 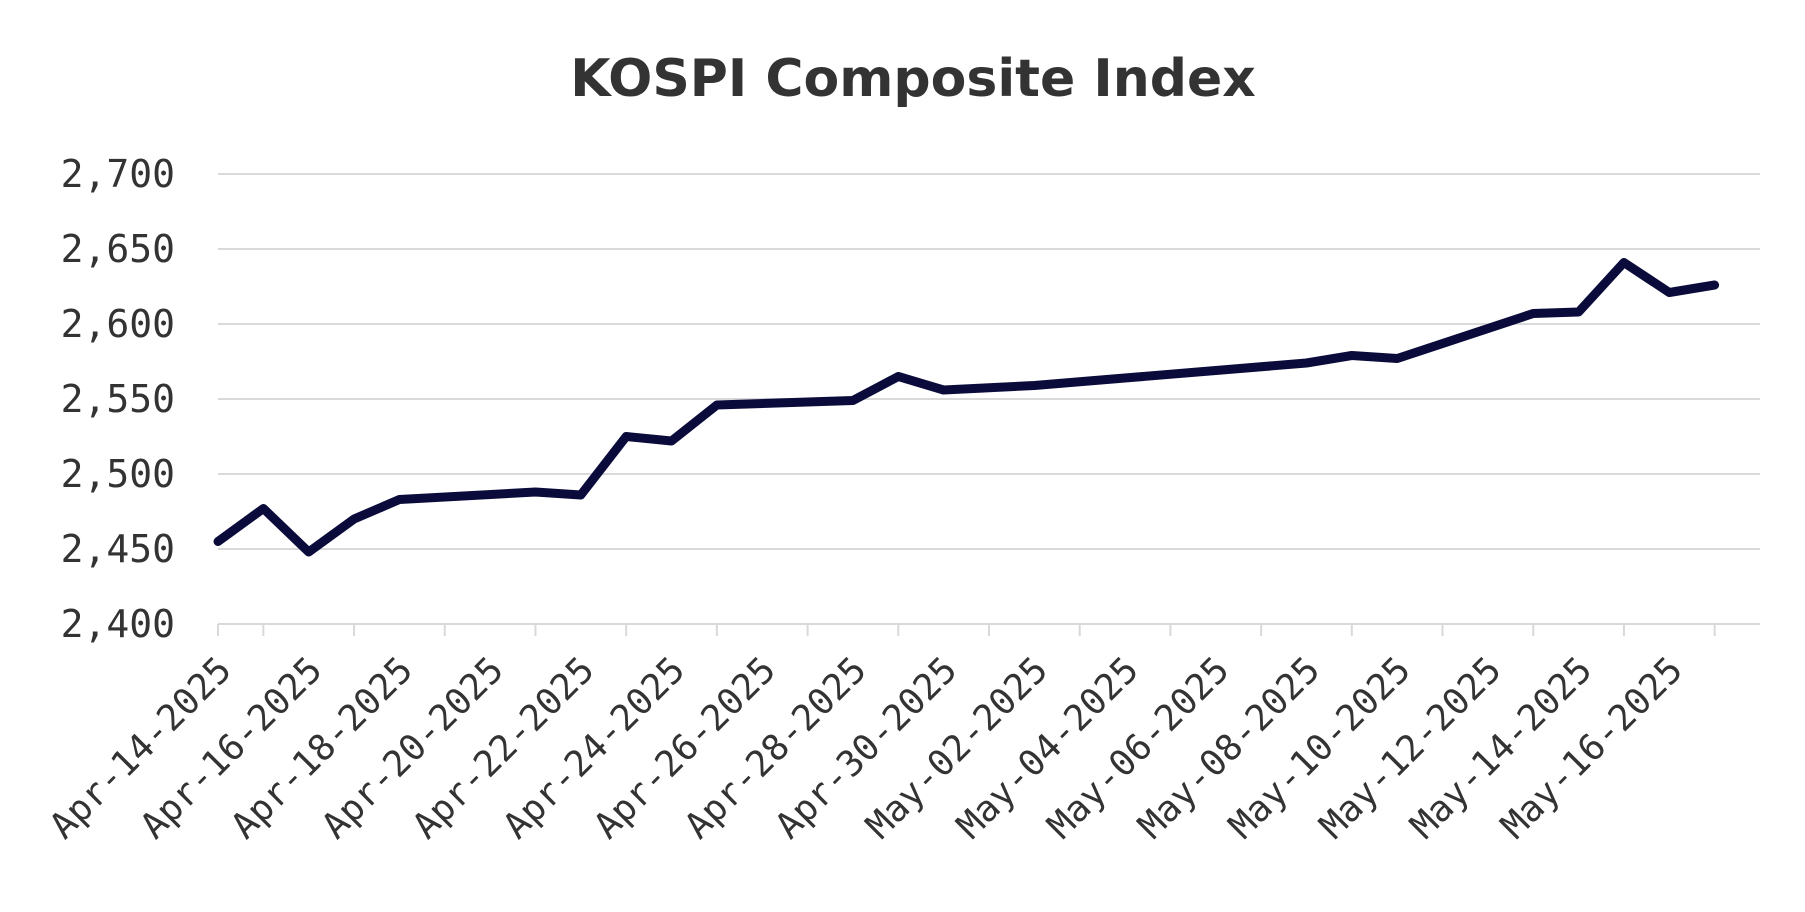 What do you see at coordinates (118, 624) in the screenshot?
I see `y-tick-label: 2,400` at bounding box center [118, 624].